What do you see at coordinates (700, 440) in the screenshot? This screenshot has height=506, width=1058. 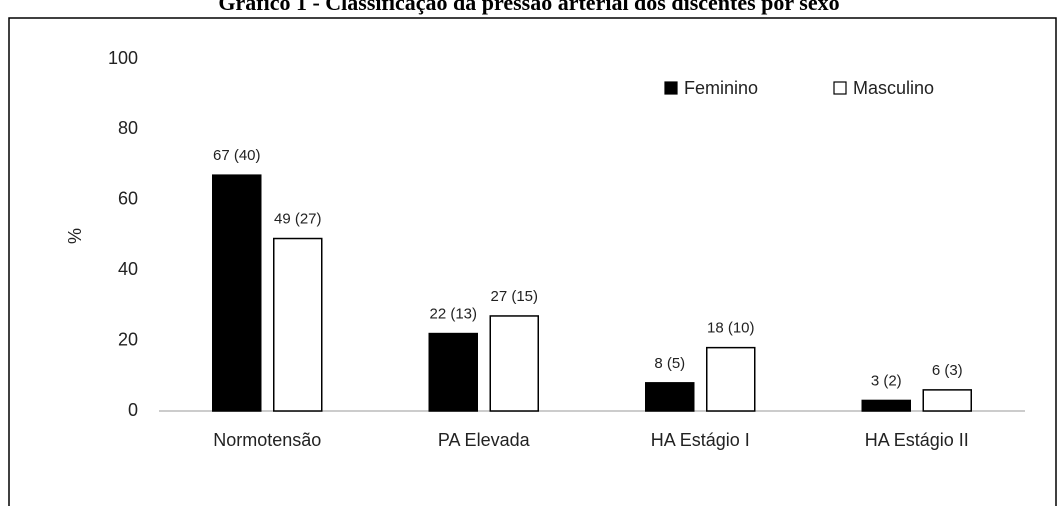 I see `x-tick-label: HA Estágio I` at bounding box center [700, 440].